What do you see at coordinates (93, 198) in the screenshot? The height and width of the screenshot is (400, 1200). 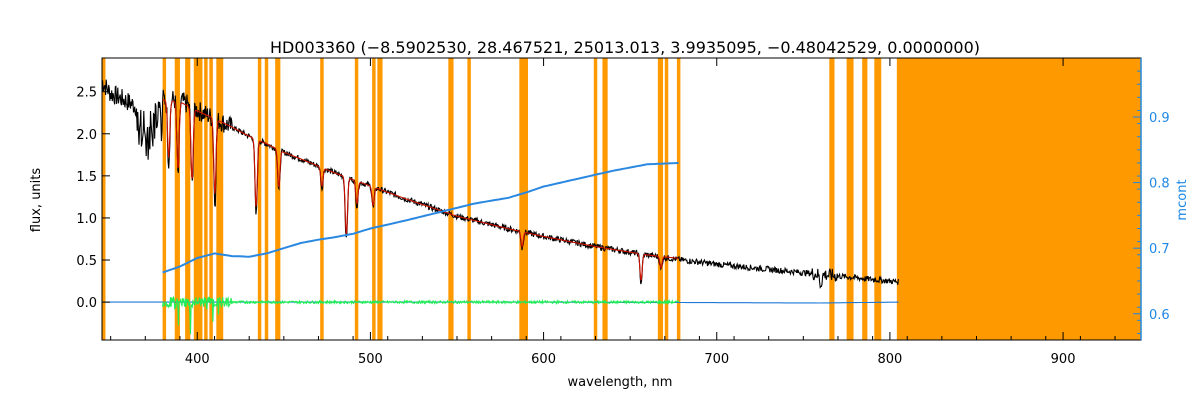 I see `y-axis-left: 0.0 0.5 1.0 1.5 2.0 2.5` at bounding box center [93, 198].